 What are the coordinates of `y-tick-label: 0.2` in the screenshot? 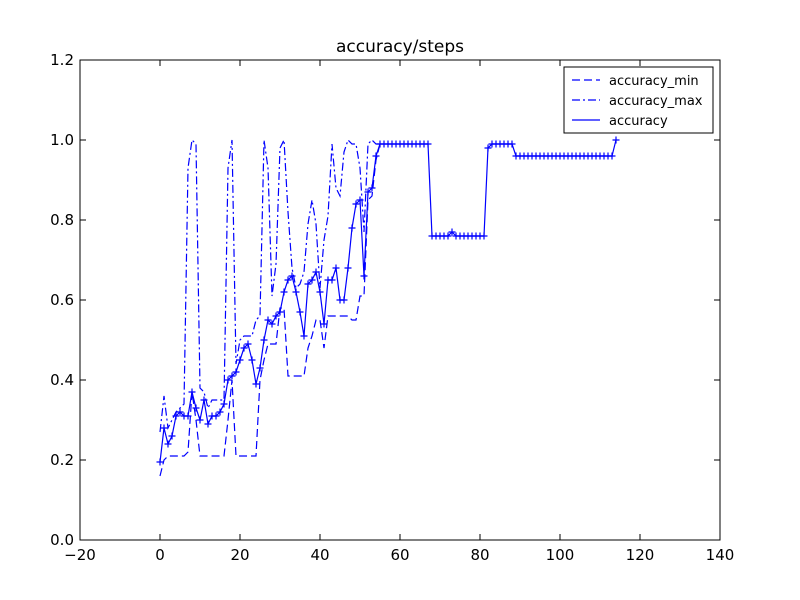 It's located at (62, 460).